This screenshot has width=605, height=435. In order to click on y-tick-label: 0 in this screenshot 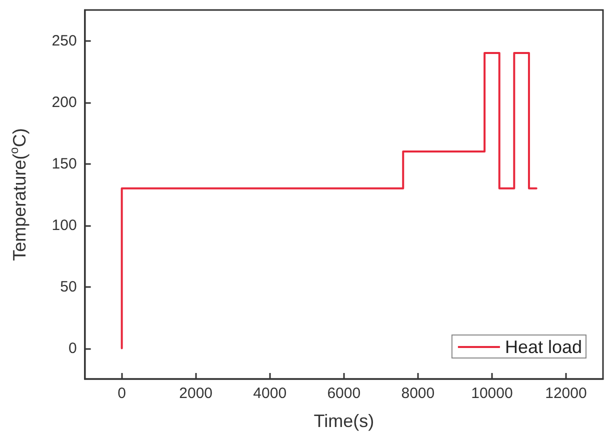, I will do `click(72, 348)`.